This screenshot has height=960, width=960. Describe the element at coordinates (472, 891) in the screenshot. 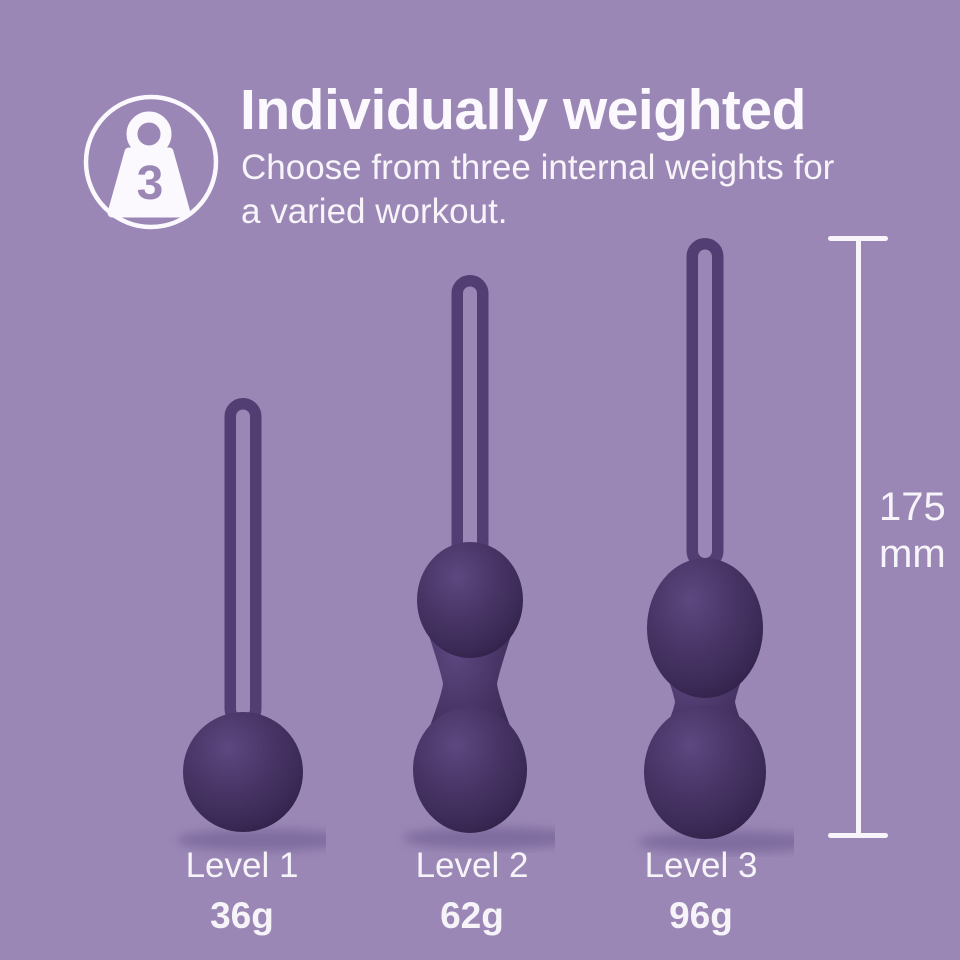

I see `product-label-level-2: Level 2 62g` at that location.